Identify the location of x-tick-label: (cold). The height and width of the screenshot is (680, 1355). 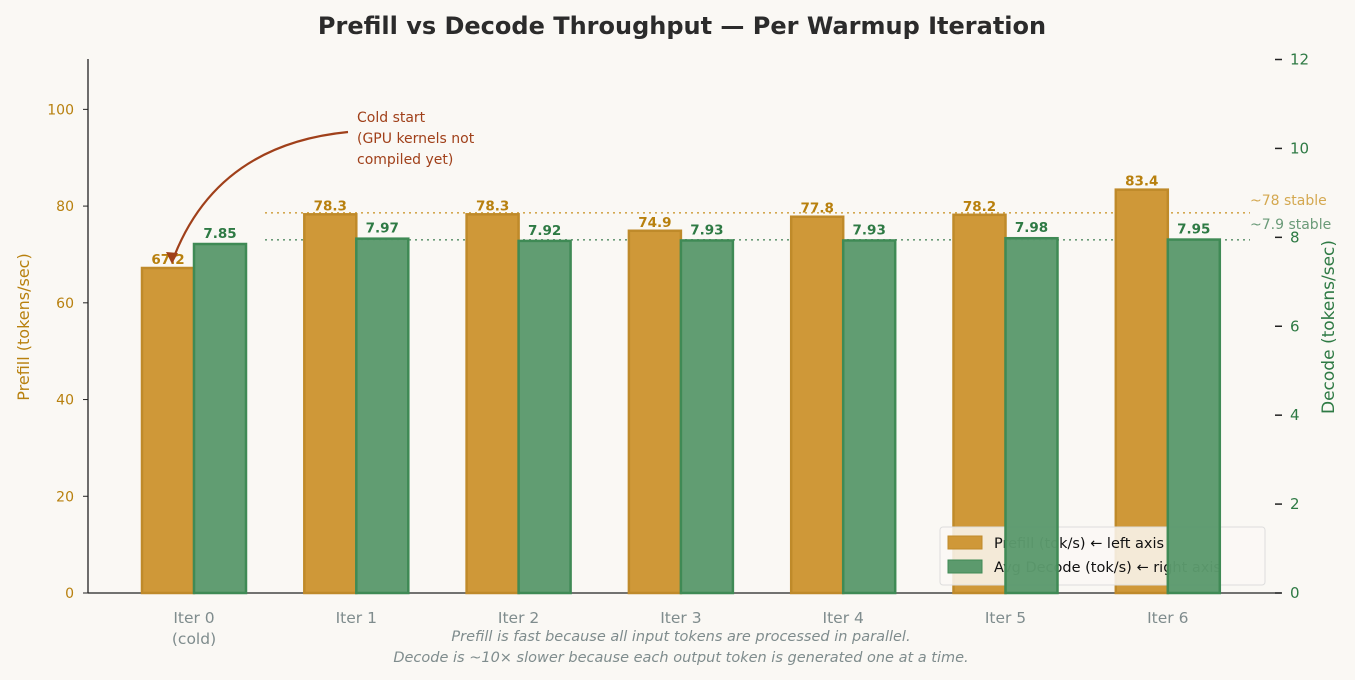
(194, 639).